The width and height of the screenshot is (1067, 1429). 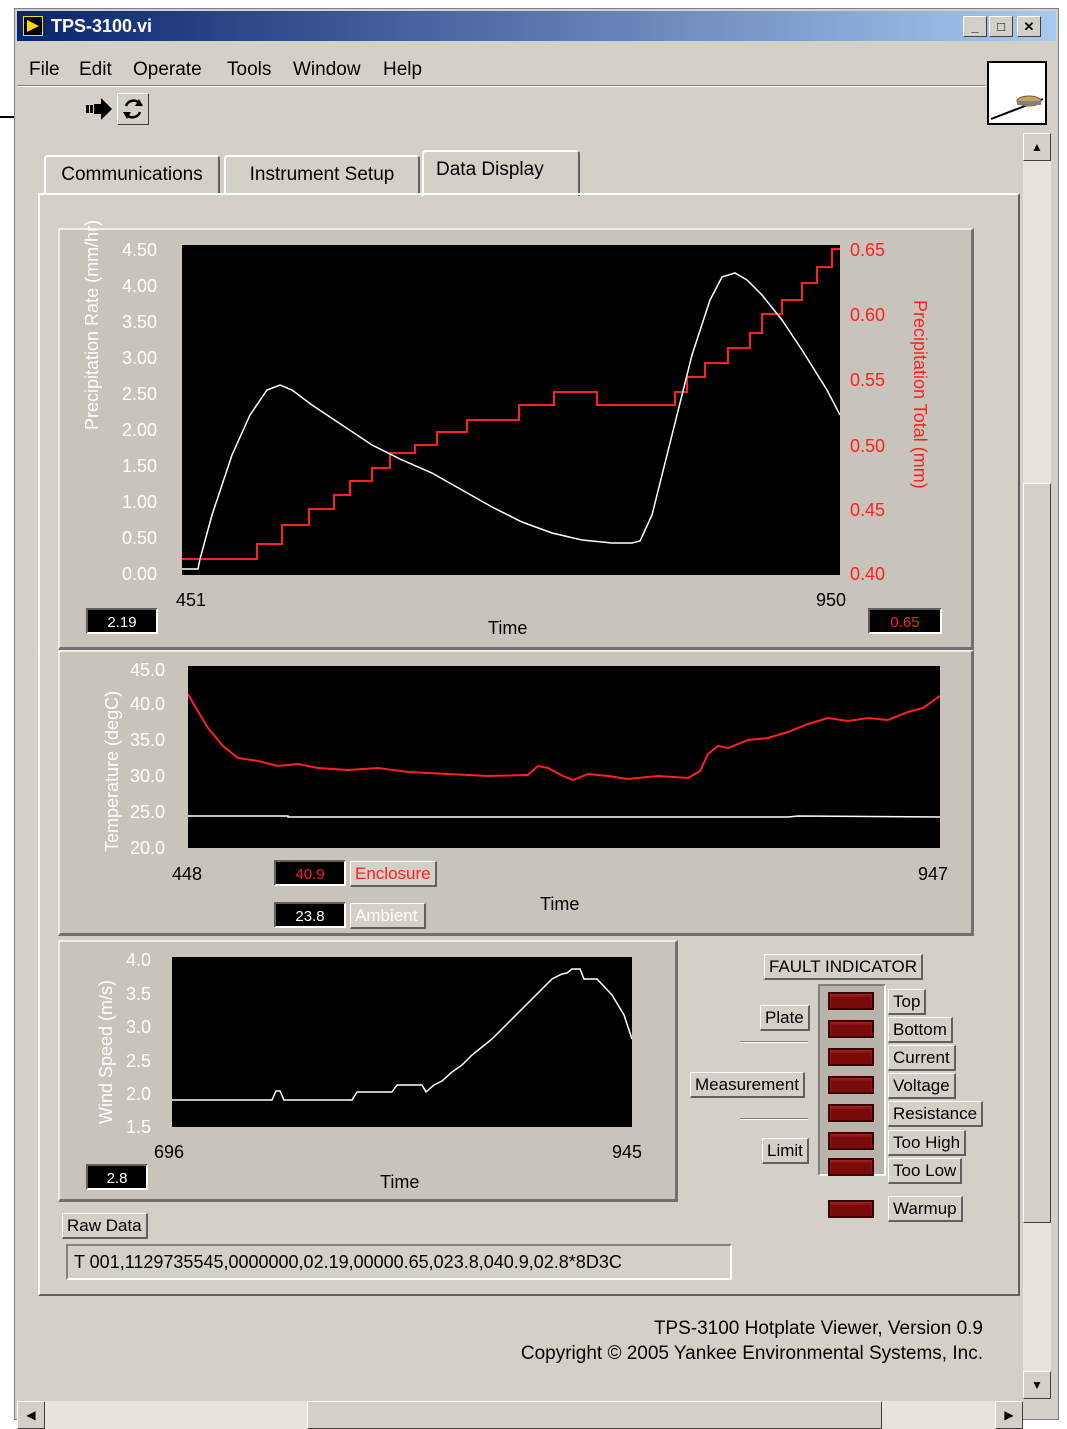 I want to click on precip-rate-axis-label: Precipitation Rate (mm/hr), so click(x=92, y=324).